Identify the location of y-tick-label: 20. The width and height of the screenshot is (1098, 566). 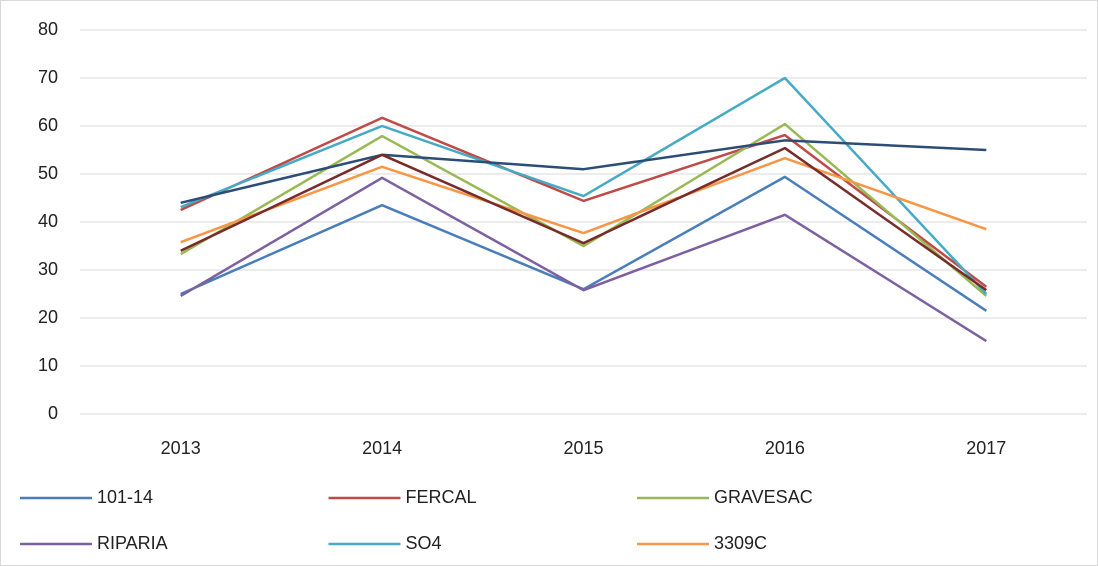
(48, 317).